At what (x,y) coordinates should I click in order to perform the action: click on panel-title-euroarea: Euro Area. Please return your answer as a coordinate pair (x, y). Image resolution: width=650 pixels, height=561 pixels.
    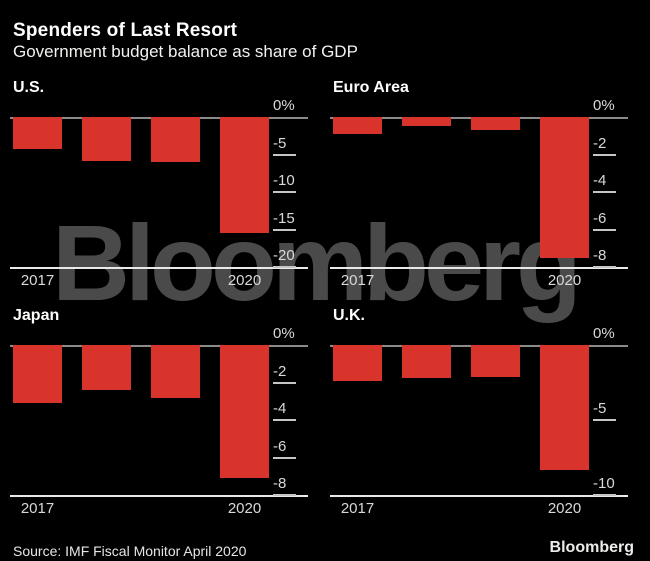
    Looking at the image, I should click on (371, 87).